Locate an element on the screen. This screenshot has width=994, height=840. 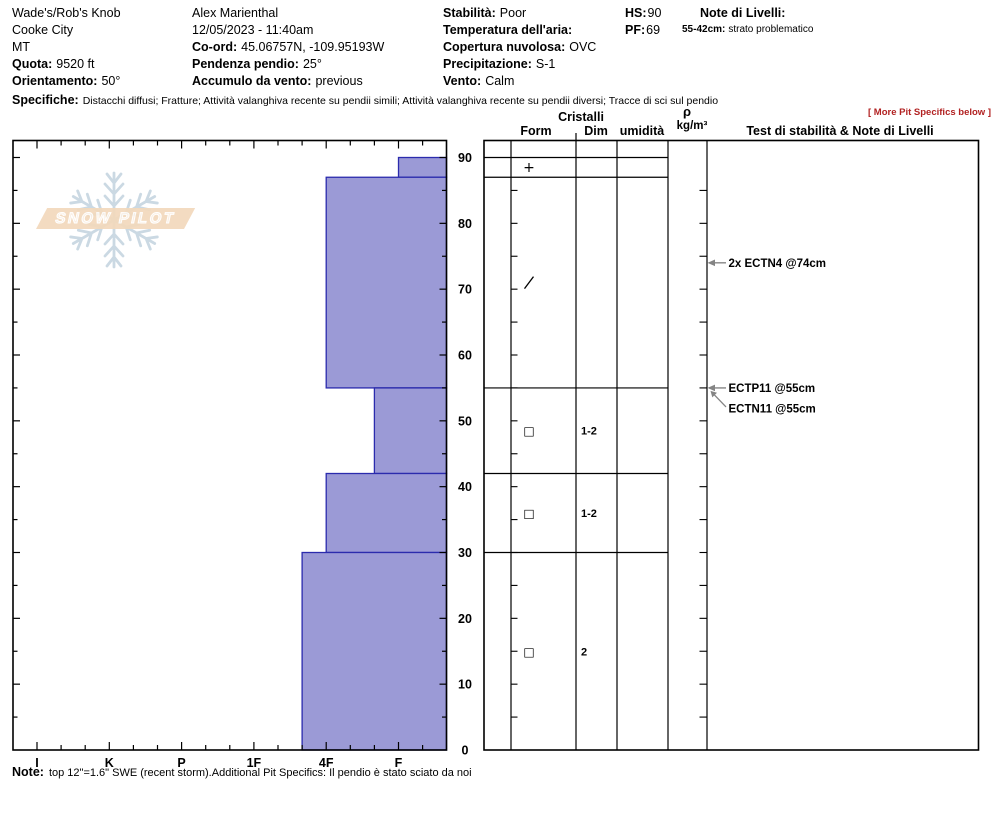
total-snow-height: HS:90 is located at coordinates (643, 13).